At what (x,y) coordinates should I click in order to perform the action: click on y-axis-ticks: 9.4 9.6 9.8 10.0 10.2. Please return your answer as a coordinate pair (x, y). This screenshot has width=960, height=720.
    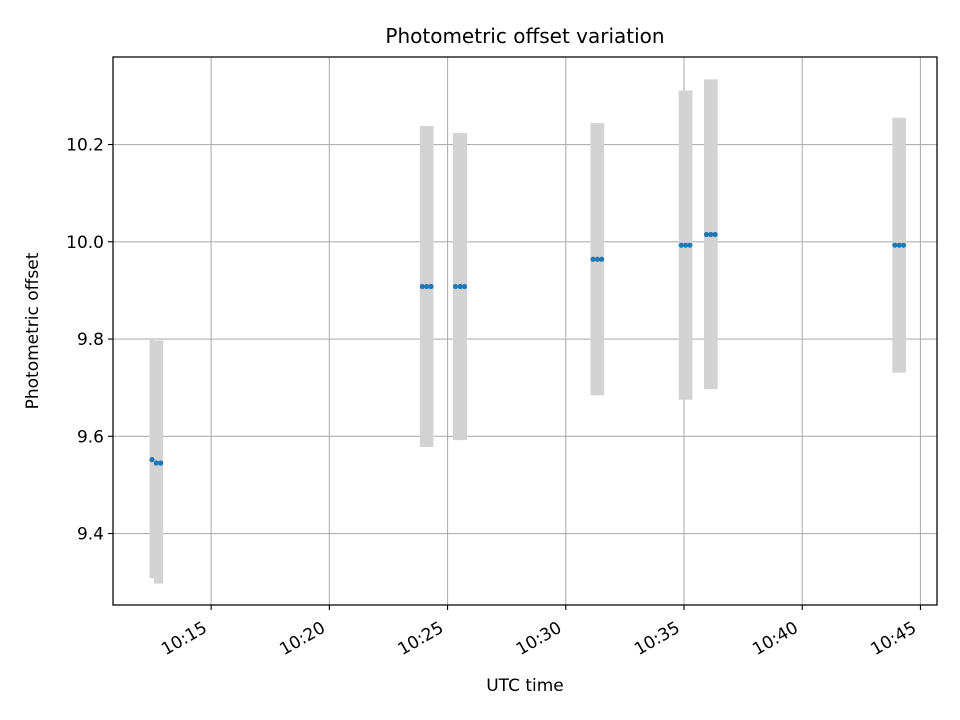
    Looking at the image, I should click on (89, 340).